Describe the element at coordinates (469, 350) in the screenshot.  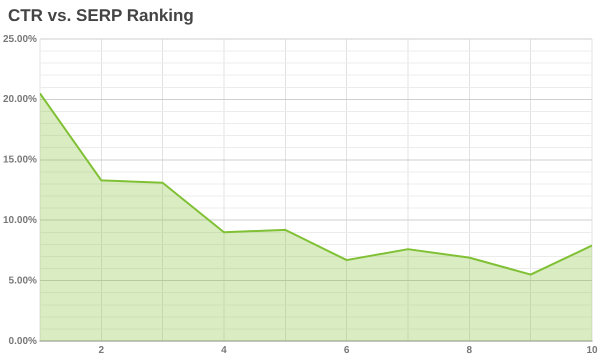
I see `x-tick-label: 8` at that location.